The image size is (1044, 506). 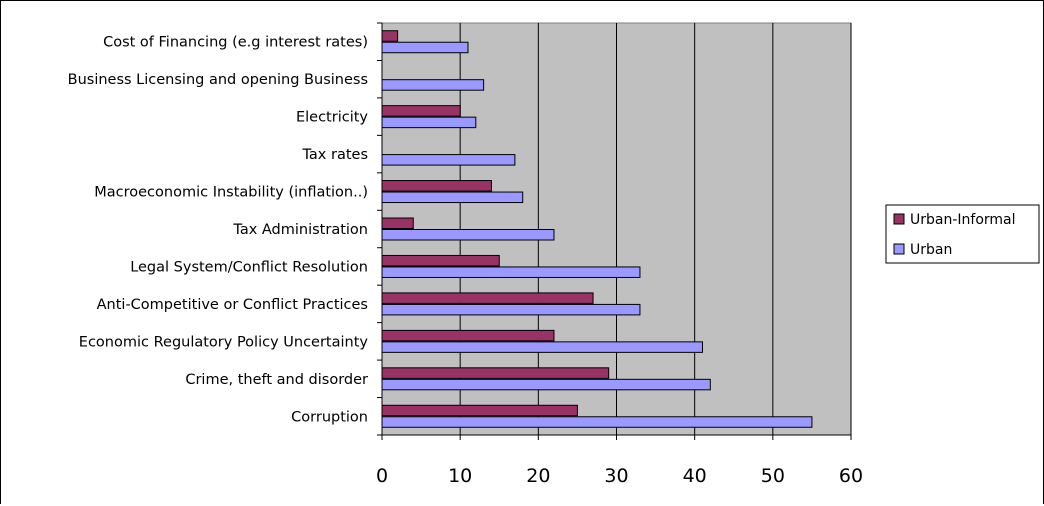 I want to click on category-label: Macroeconomic Instability (inflation..), so click(x=231, y=193).